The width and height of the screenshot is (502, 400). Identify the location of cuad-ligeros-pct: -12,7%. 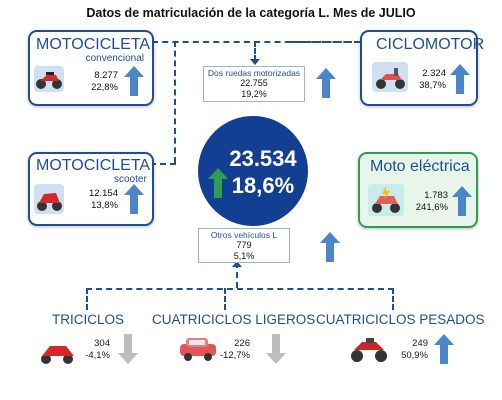
(234, 355).